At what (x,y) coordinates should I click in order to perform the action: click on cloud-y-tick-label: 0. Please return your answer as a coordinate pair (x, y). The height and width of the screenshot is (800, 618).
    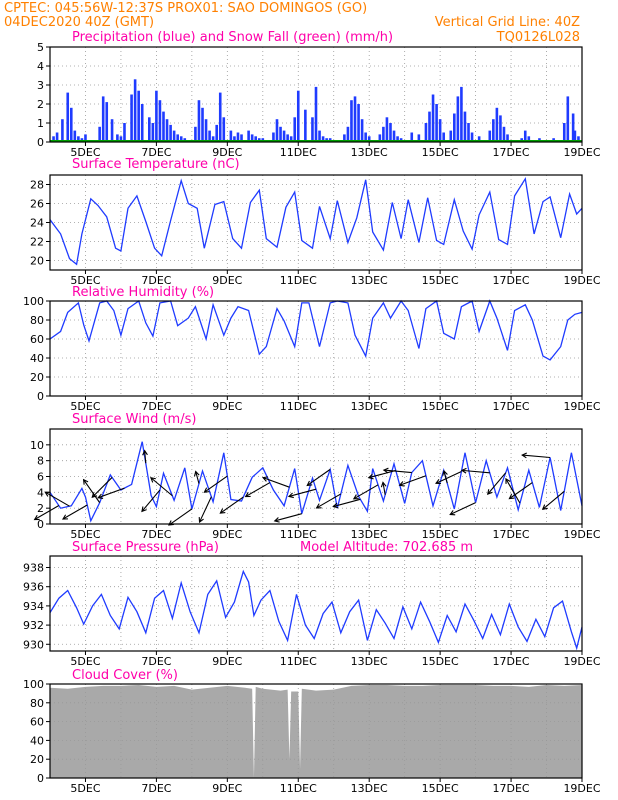
    Looking at the image, I should click on (40, 778).